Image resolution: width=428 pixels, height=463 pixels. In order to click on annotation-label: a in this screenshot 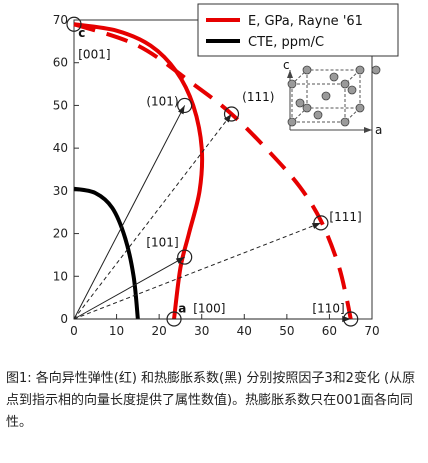, I will do `click(182, 309)`.